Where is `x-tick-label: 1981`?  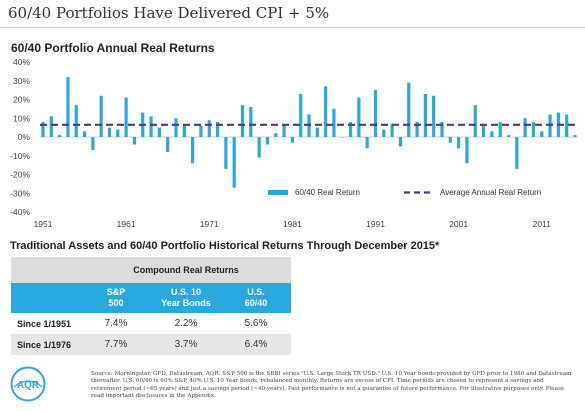 x-tick-label: 1981 is located at coordinates (292, 224).